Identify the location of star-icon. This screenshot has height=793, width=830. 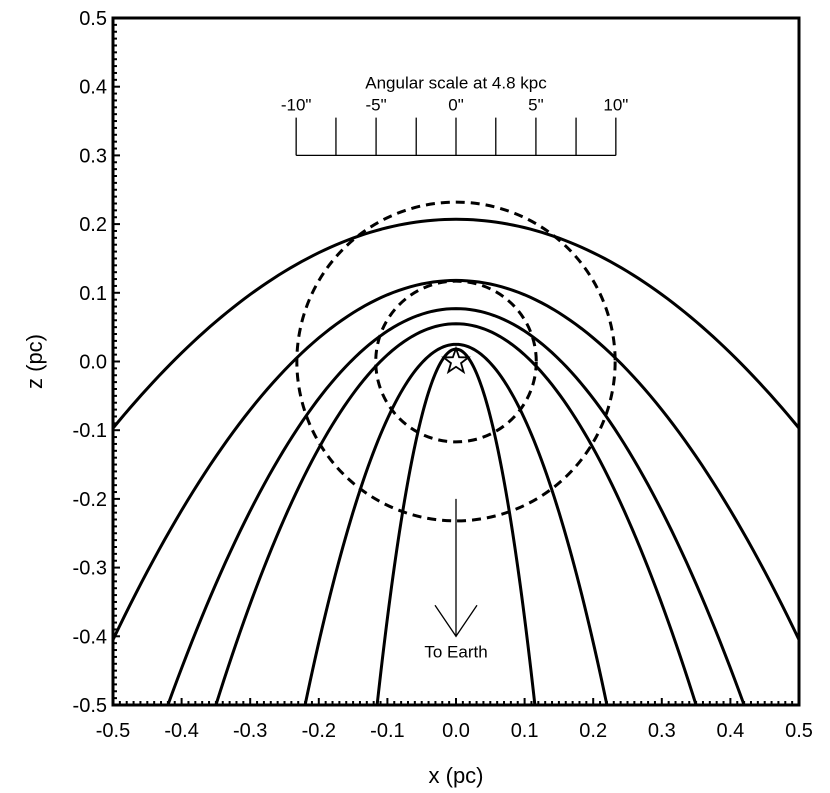
(456, 360).